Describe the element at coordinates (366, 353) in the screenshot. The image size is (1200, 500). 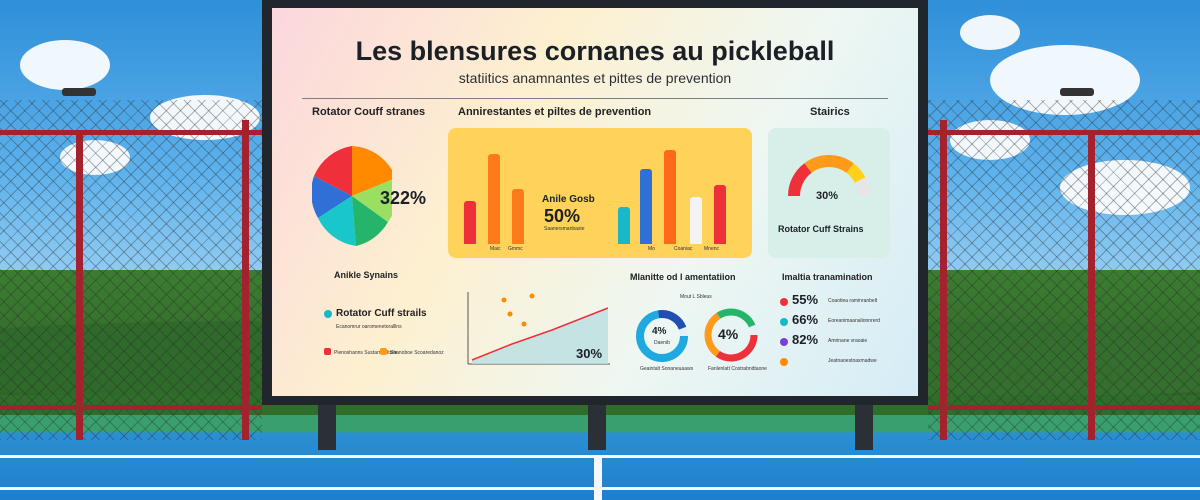
I see `legend-item-3: Pienoshanns Sustarnealtuile` at that location.